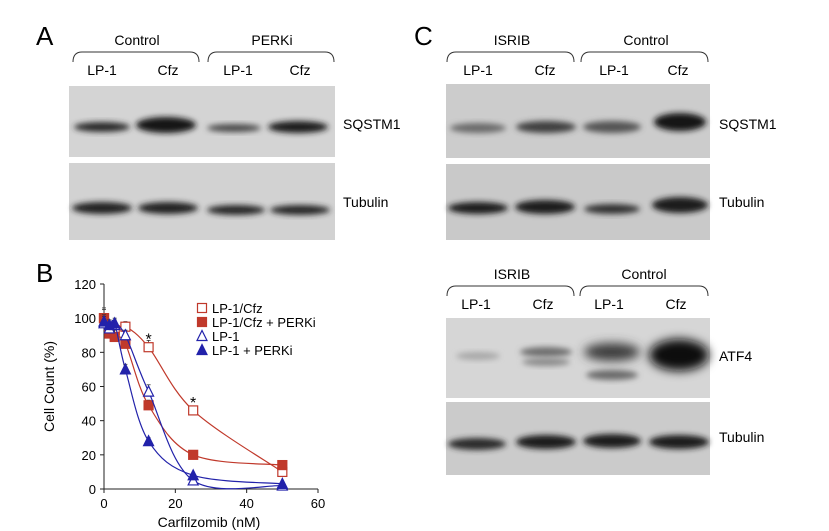  What do you see at coordinates (136, 40) in the screenshot?
I see `panel-a-group-control: Control` at bounding box center [136, 40].